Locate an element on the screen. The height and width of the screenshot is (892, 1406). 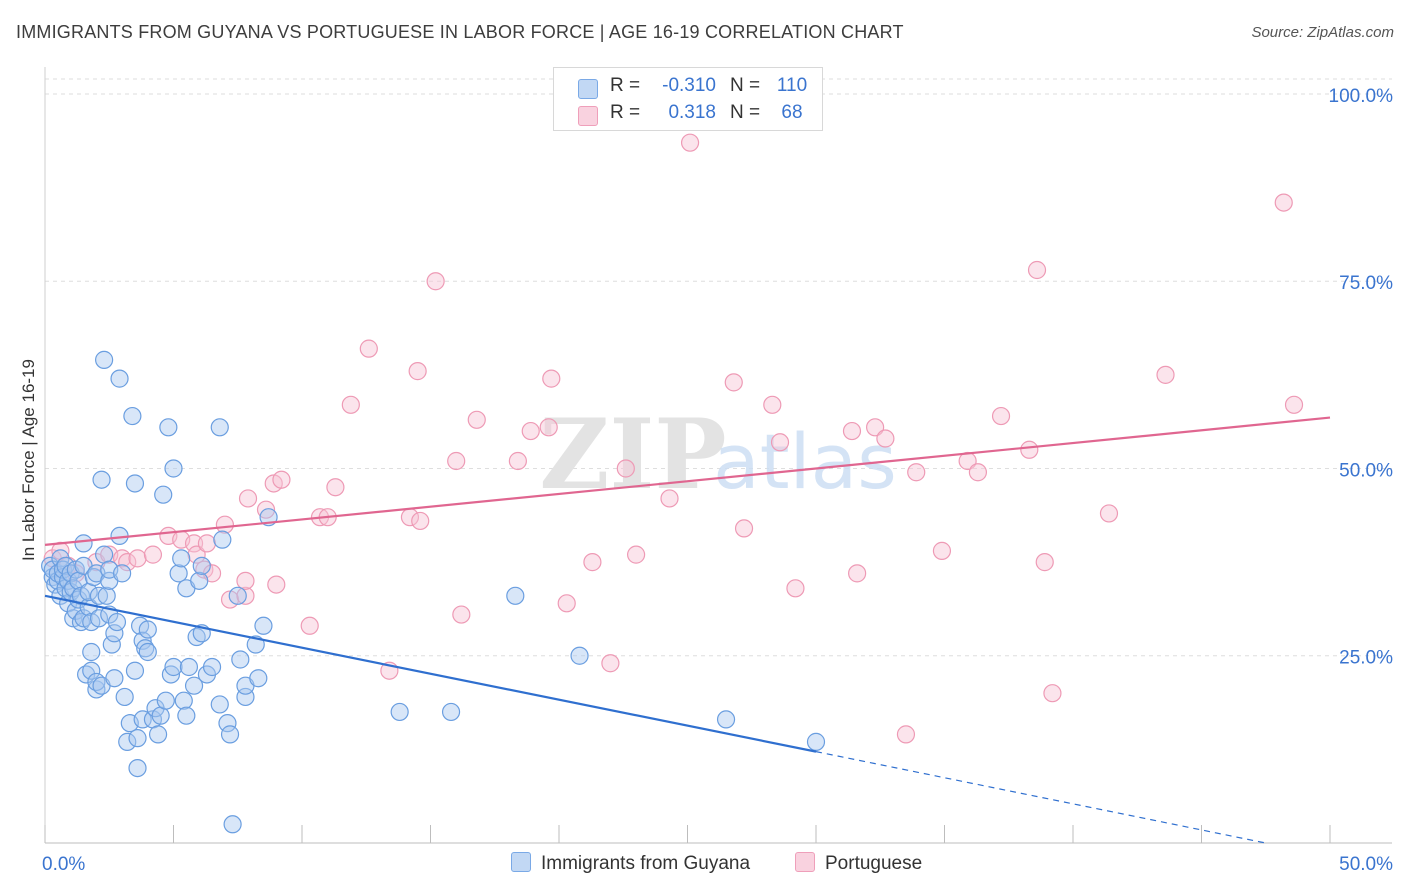
watermark: ZIP atlas is located at coordinates (717, 454).